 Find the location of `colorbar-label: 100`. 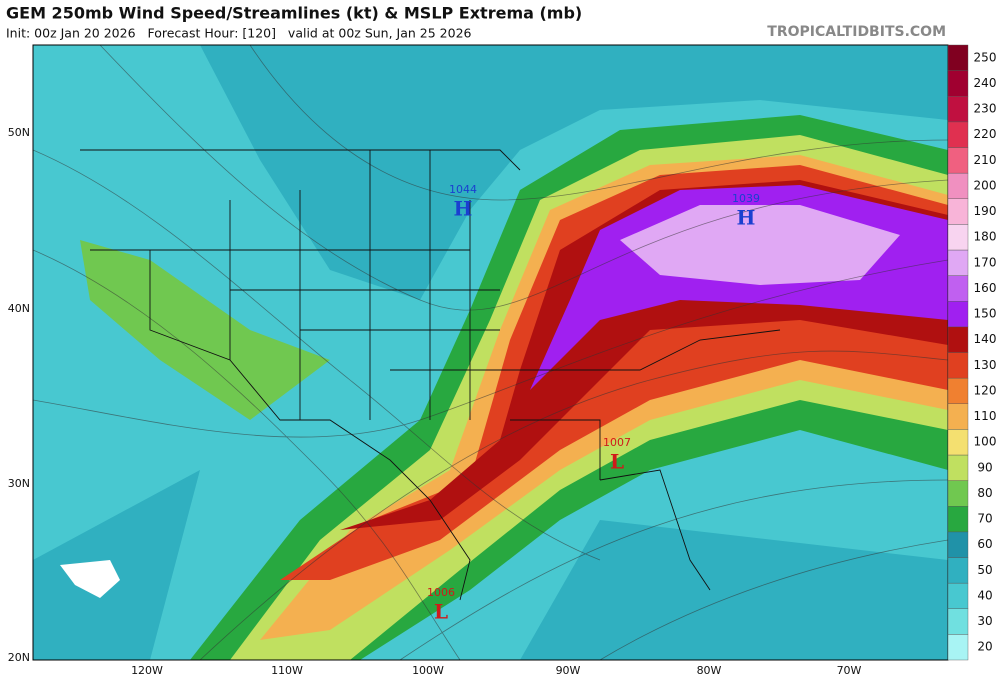

colorbar-label: 100 is located at coordinates (985, 442).